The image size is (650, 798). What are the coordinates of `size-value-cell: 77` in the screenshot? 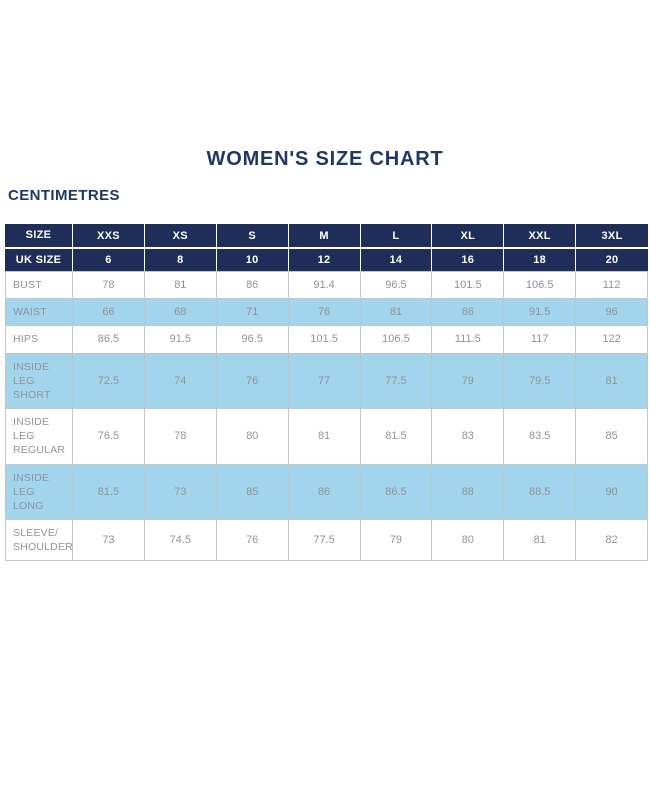 It's located at (324, 381).